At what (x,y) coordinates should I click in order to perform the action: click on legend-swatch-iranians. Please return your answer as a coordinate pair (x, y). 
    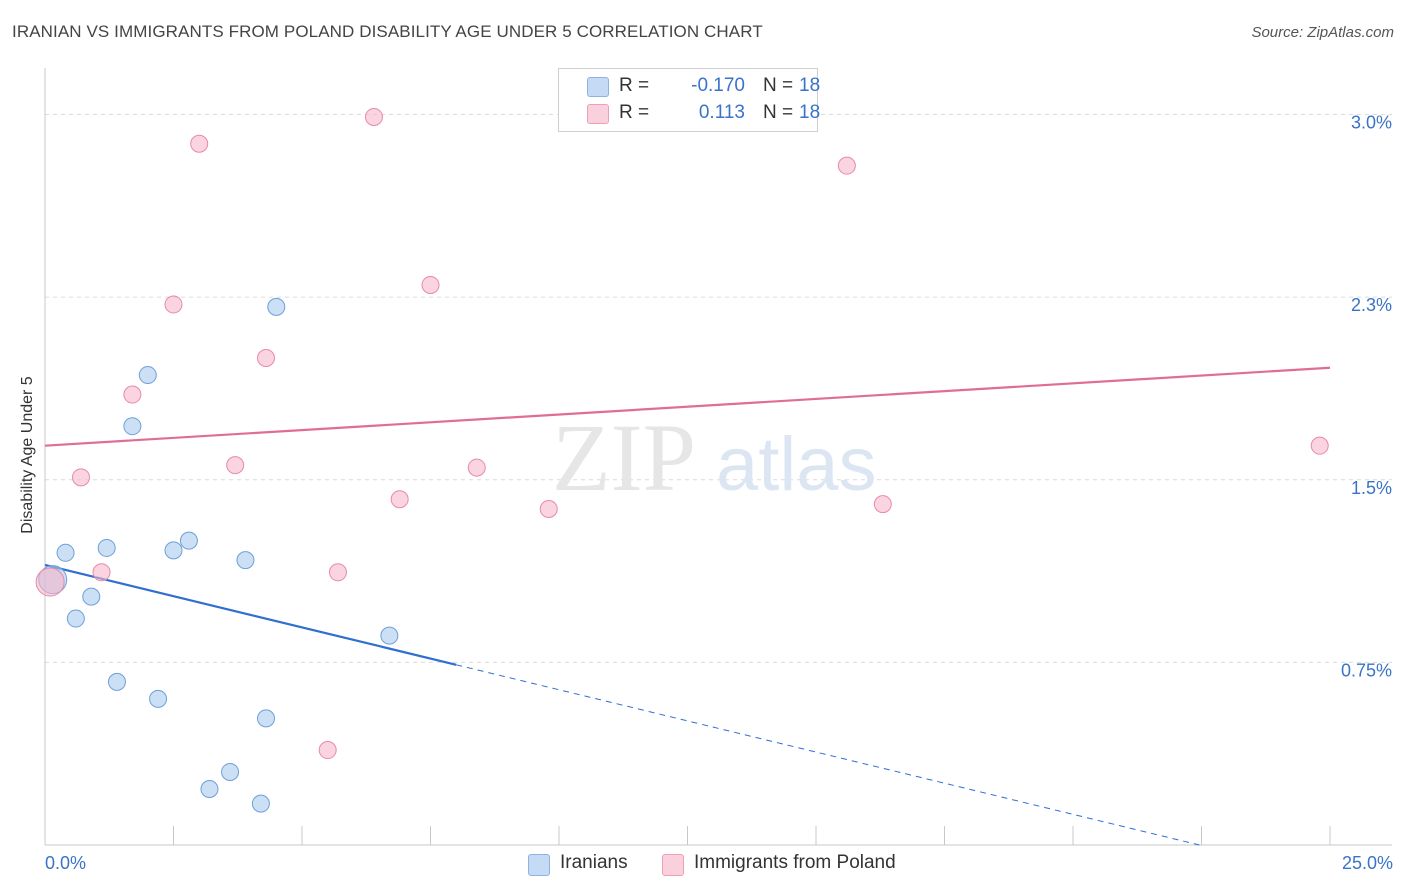
    Looking at the image, I should click on (598, 87).